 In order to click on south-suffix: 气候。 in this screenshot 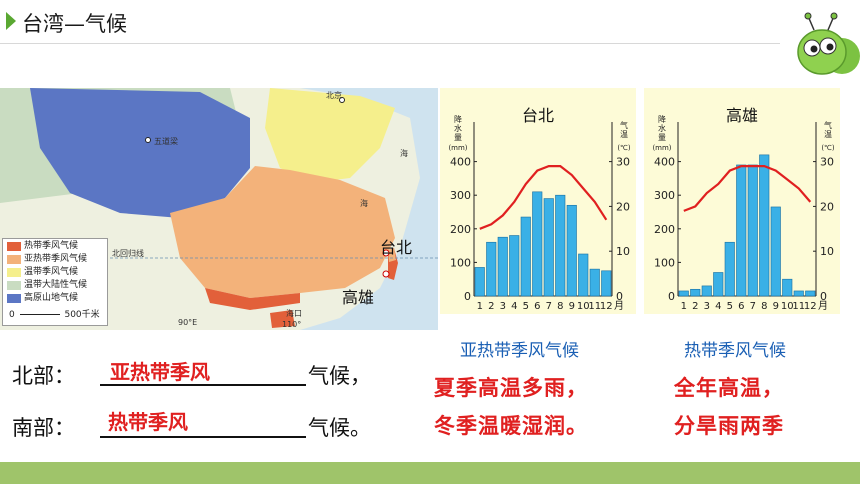, I will do `click(339, 428)`.